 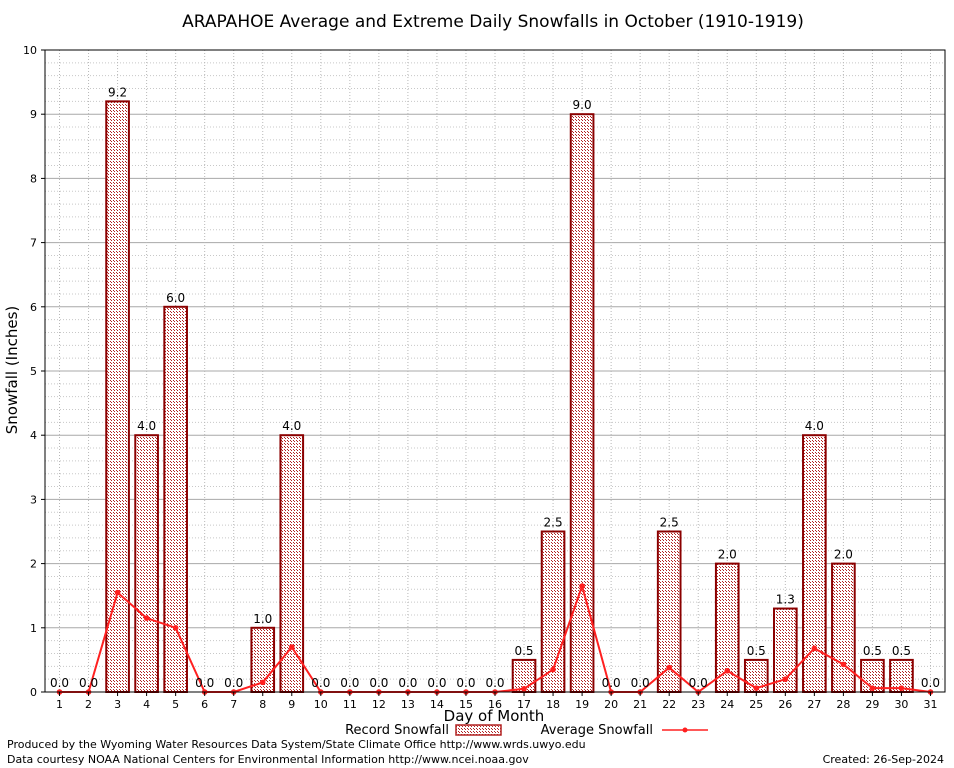 What do you see at coordinates (465, 683) in the screenshot?
I see `data-label-day-15: 0.0` at bounding box center [465, 683].